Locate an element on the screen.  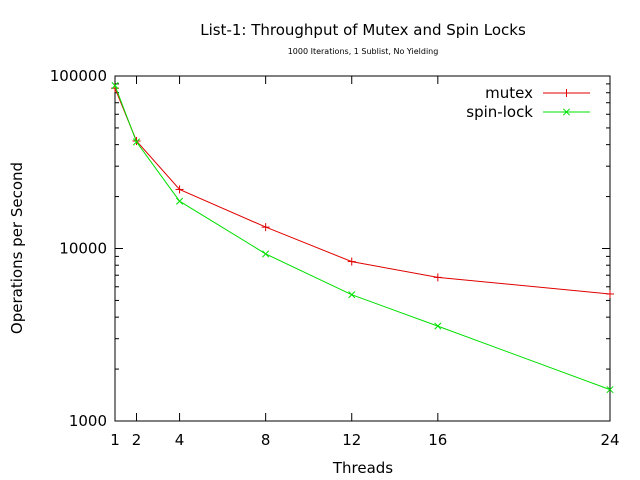
y-tick-label: 1000 is located at coordinates (88, 421).